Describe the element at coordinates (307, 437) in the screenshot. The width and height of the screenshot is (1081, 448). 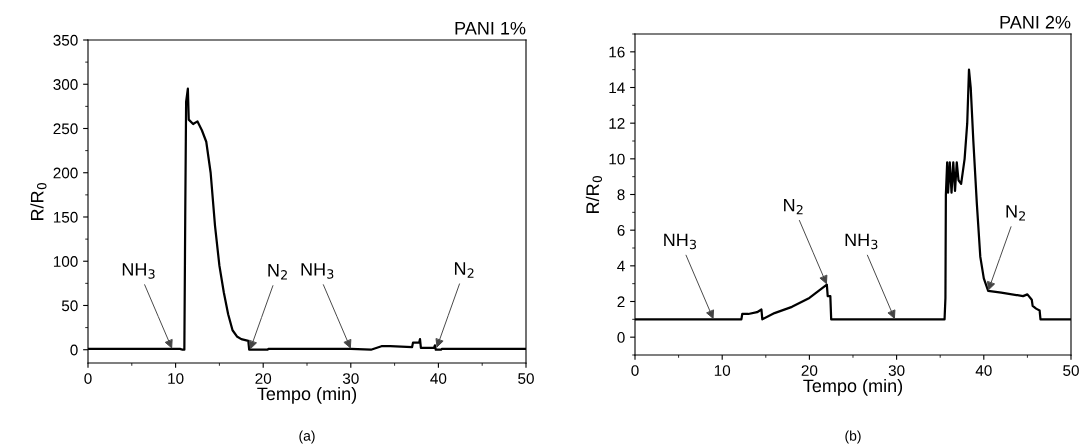
I see `text: (a)` at that location.